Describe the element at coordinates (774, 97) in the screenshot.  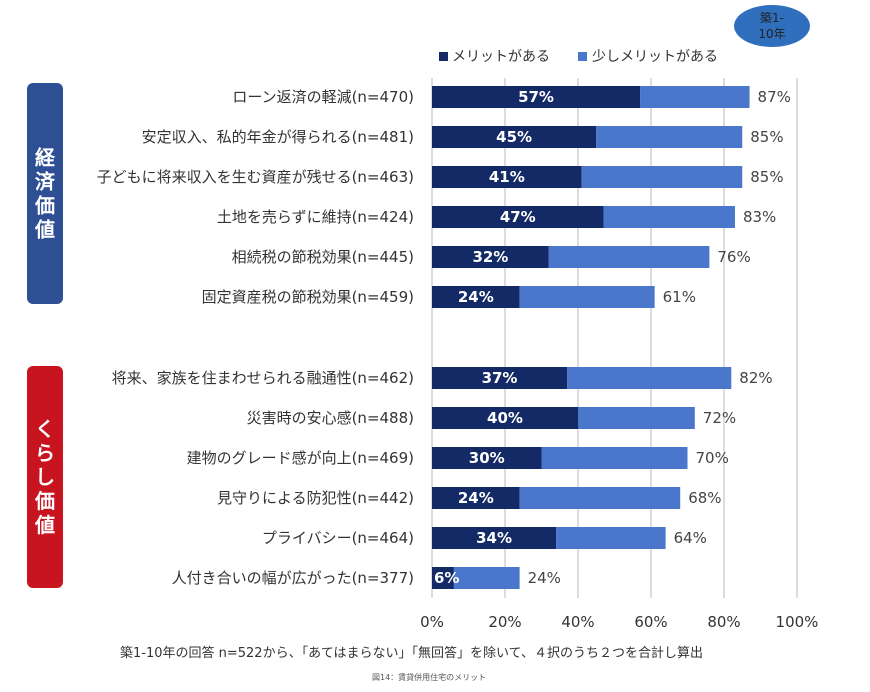
I see `total-label: 87%` at that location.